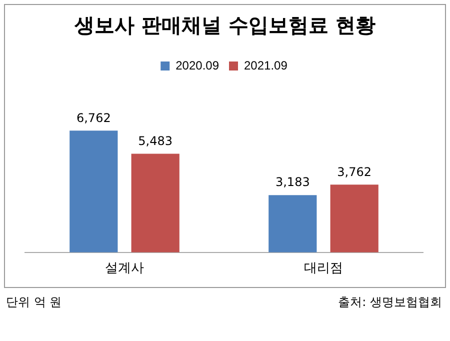 The width and height of the screenshot is (450, 341). What do you see at coordinates (292, 182) in the screenshot?
I see `data-label: 3,183` at bounding box center [292, 182].